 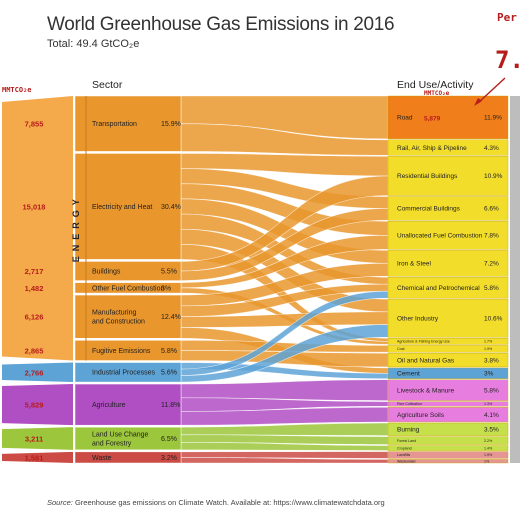 What do you see at coordinates (34, 372) in the screenshot?
I see `sector-mmt-industrial-processes: 2,766` at bounding box center [34, 372].